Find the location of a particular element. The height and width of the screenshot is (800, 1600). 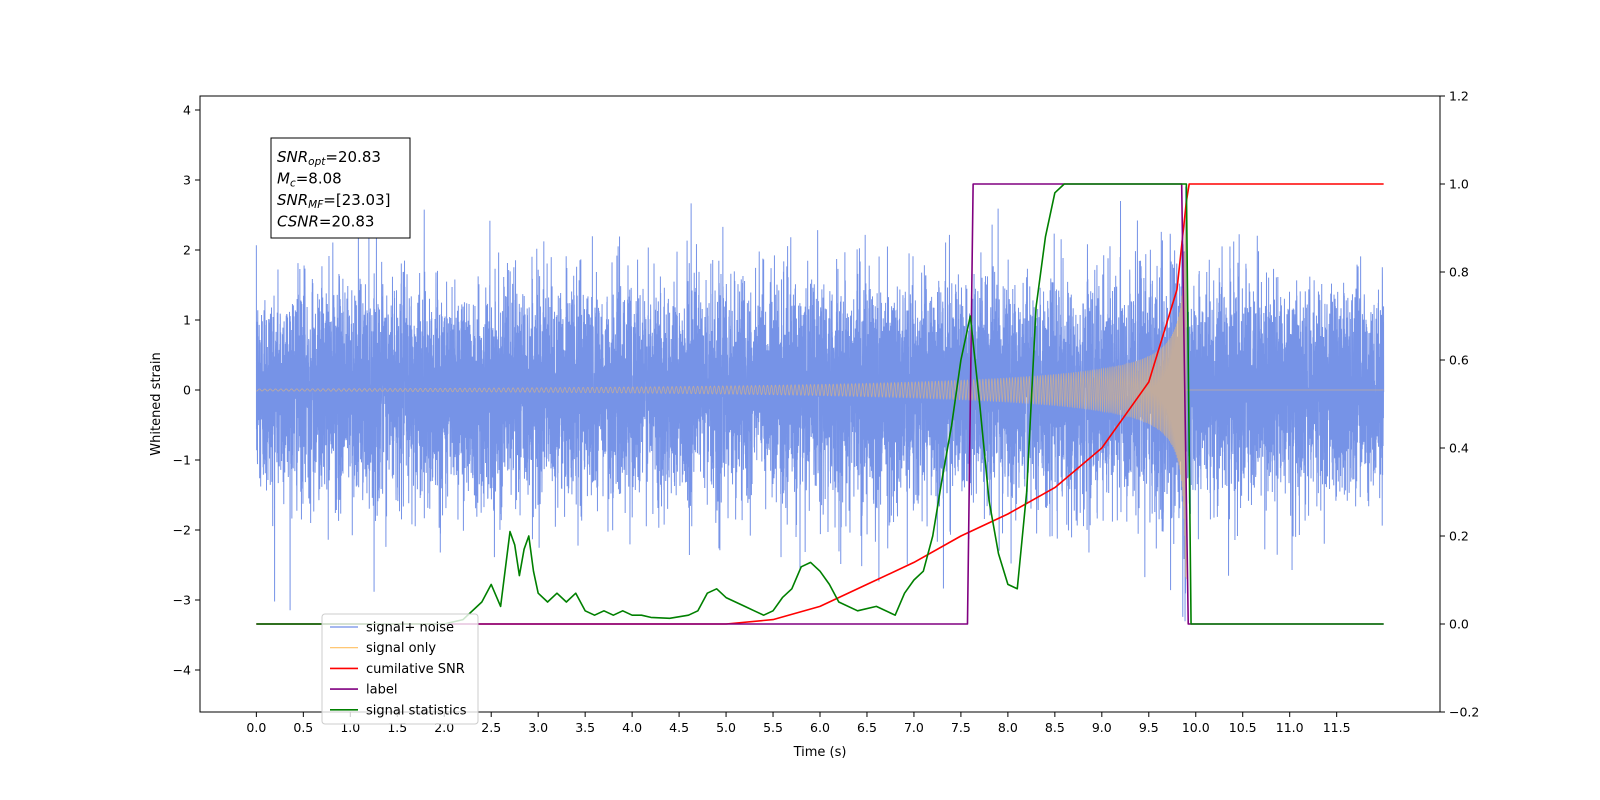

x-tick-label: 4.5 is located at coordinates (679, 727).